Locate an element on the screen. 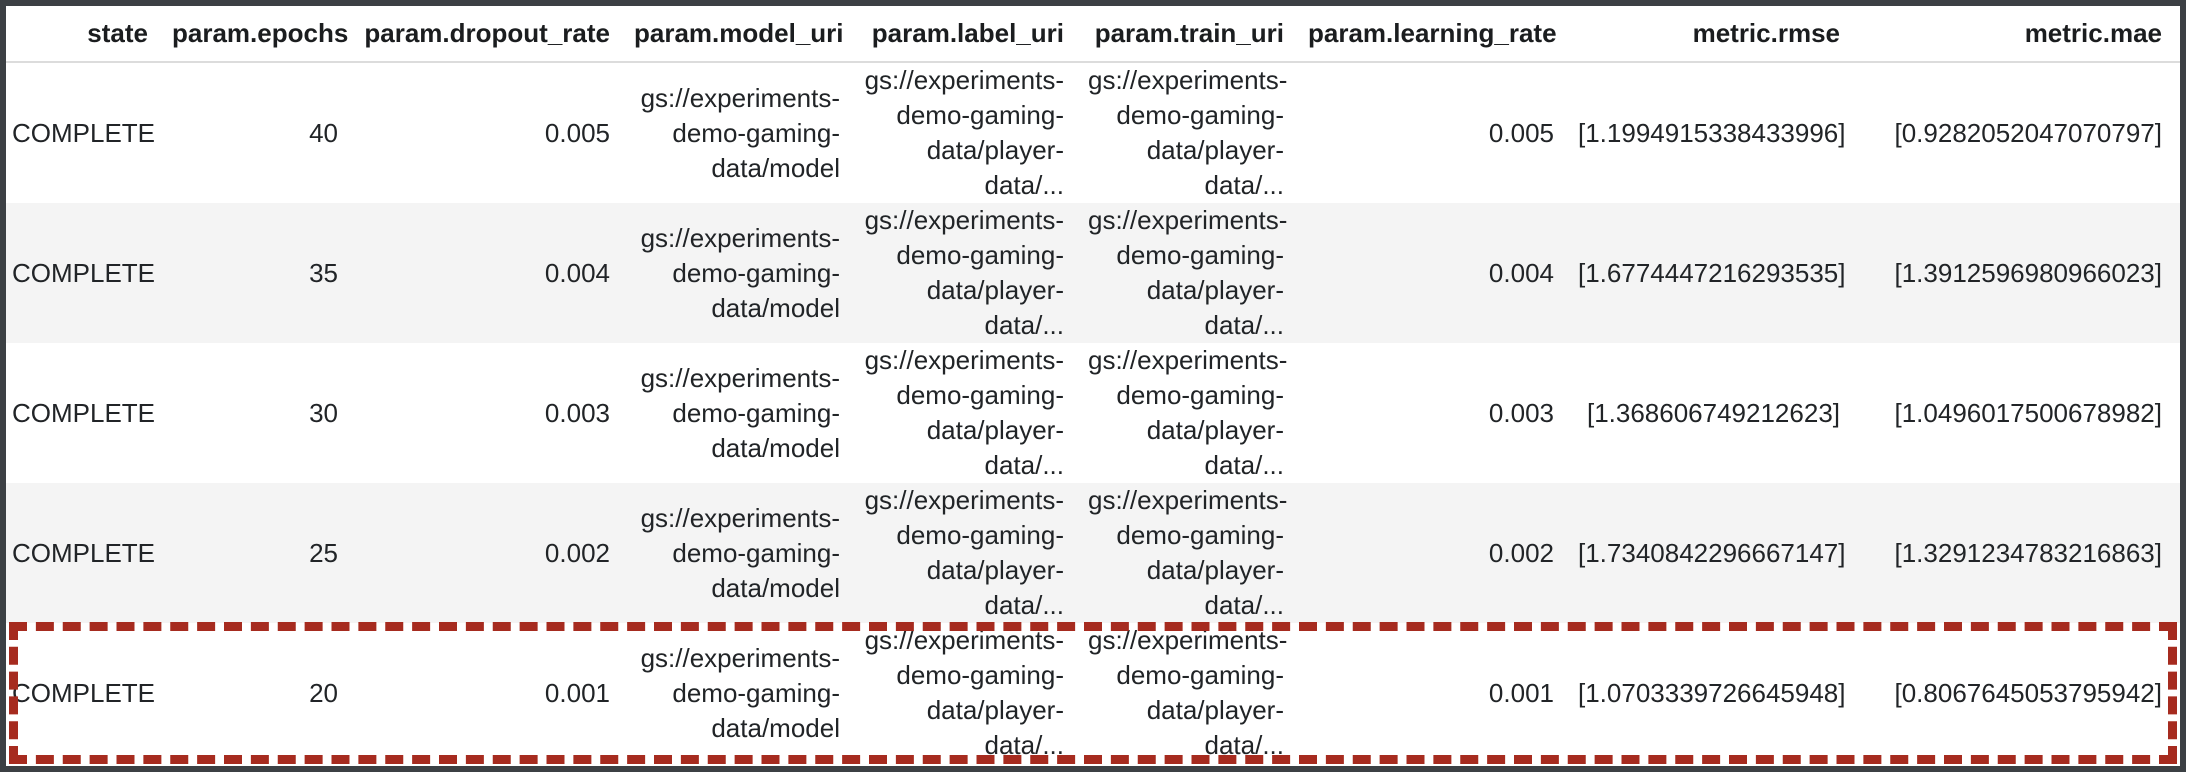 The width and height of the screenshot is (2186, 772). rmse-cell: [1.6774447216293535] is located at coordinates (1712, 272).